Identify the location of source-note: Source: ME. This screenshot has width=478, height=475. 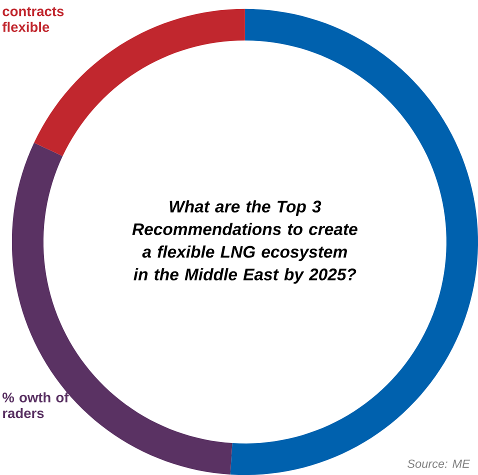
(438, 464).